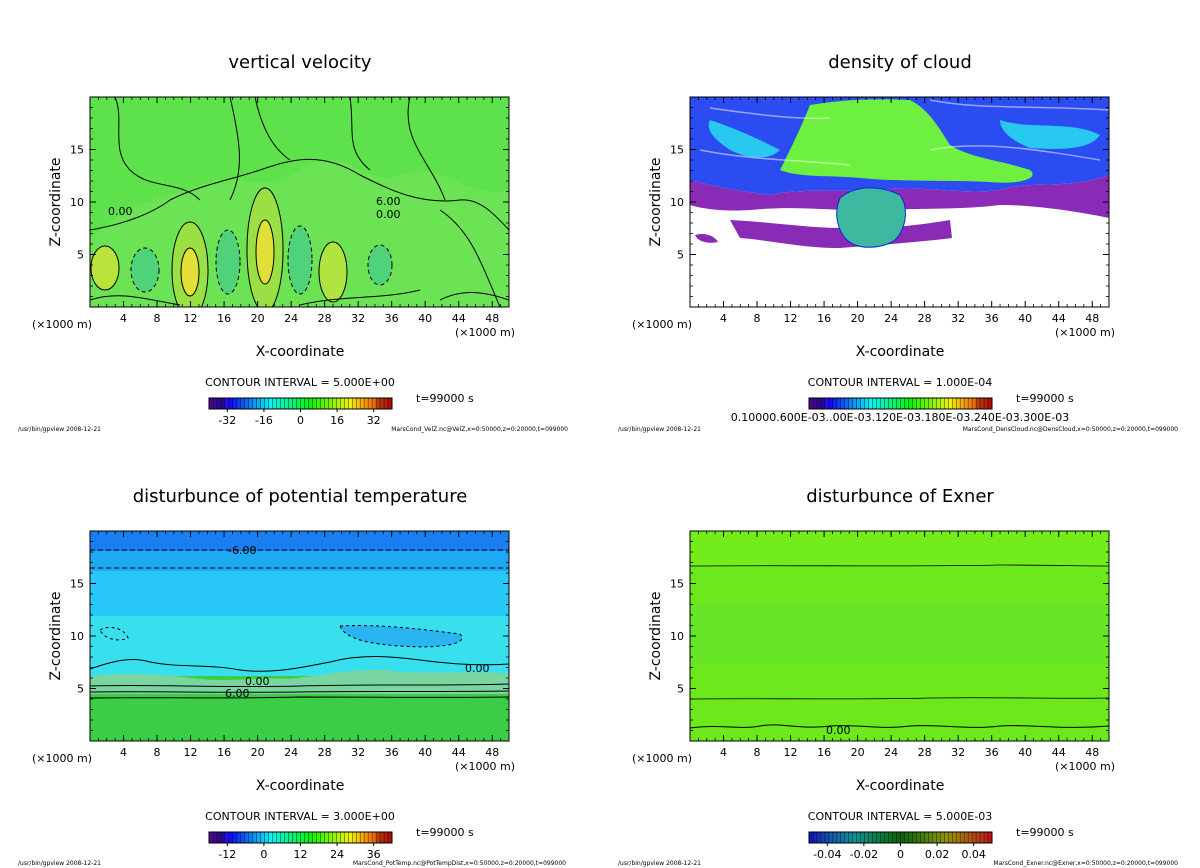  I want to click on cloud-filament-cyan, so click(744, 139).